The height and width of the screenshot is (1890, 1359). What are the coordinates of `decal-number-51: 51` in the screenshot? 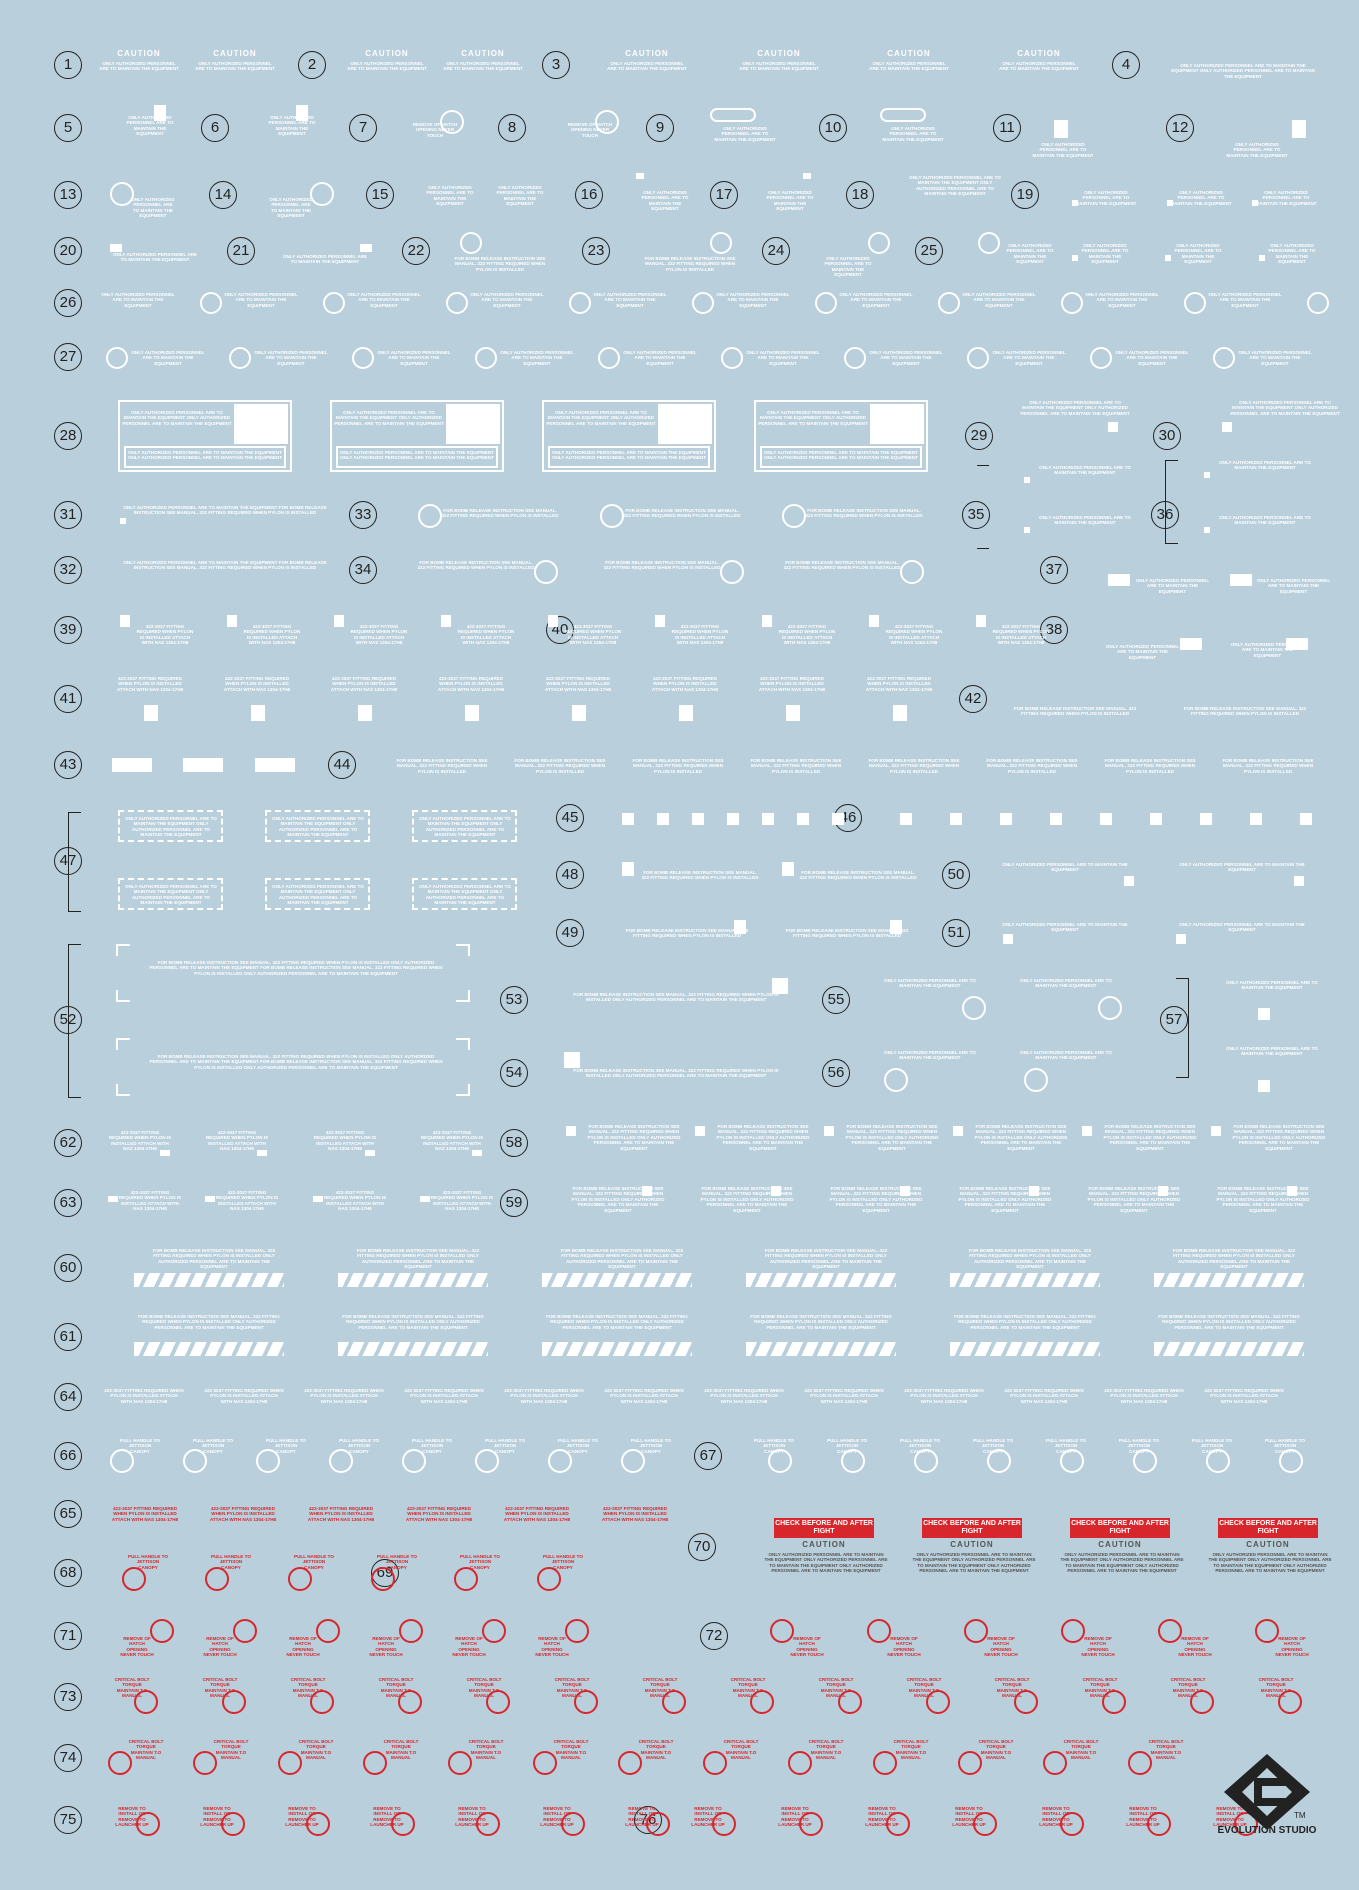 It's located at (956, 933).